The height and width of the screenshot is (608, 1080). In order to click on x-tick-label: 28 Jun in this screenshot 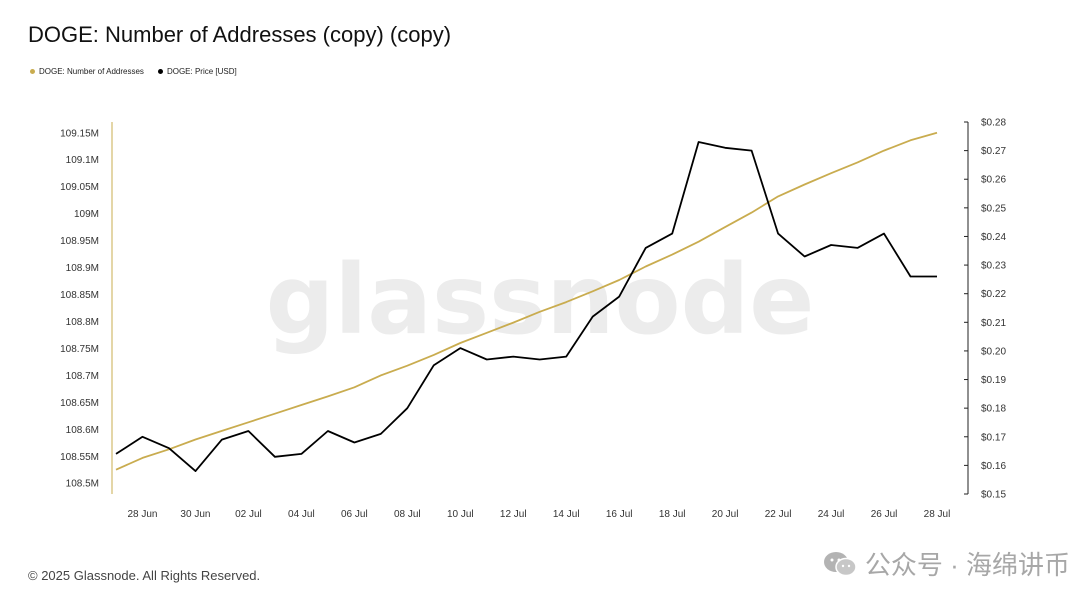, I will do `click(142, 514)`.